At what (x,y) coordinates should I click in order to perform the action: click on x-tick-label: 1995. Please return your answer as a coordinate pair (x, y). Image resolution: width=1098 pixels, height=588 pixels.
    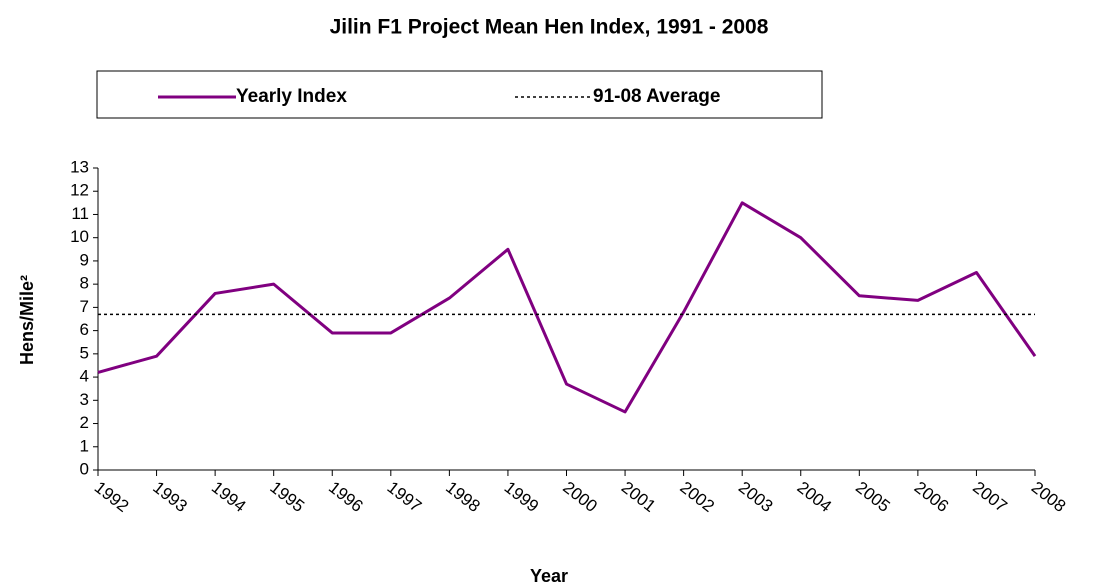
    Looking at the image, I should click on (287, 497).